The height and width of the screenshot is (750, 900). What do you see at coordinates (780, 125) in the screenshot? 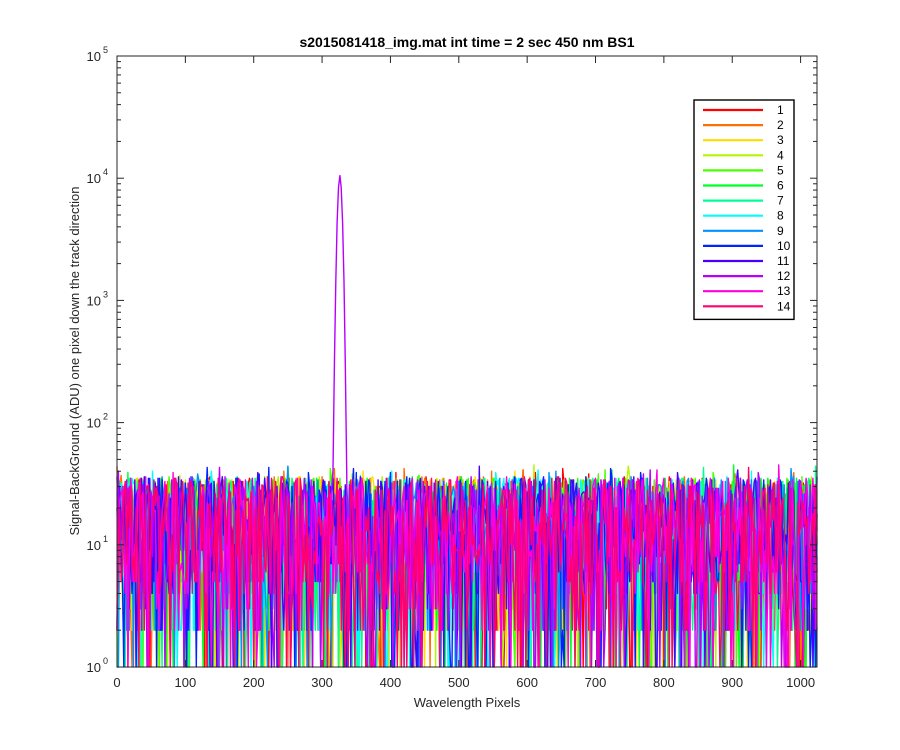
I see `legend-label-2: 2` at bounding box center [780, 125].